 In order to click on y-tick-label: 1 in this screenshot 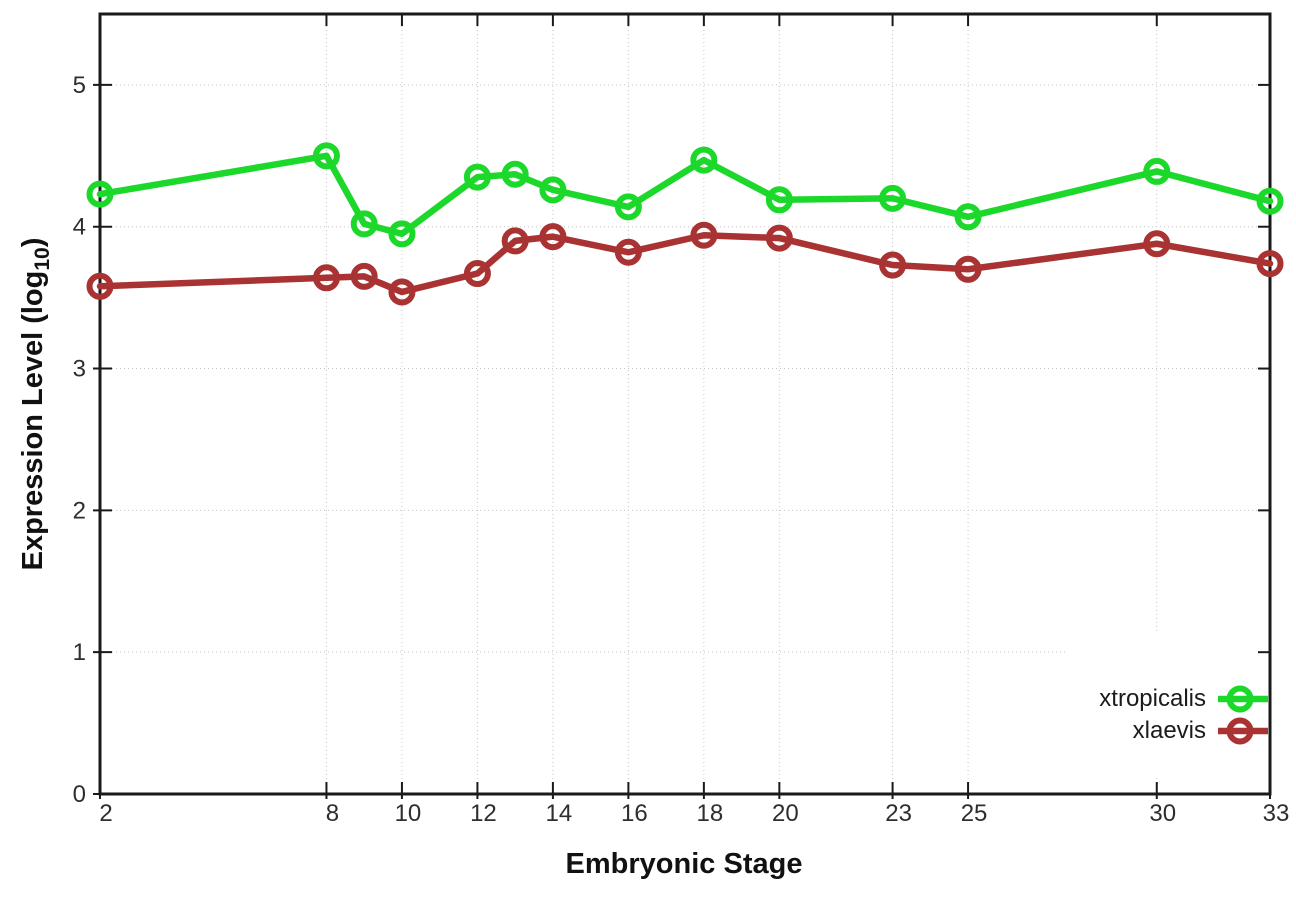, I will do `click(79, 652)`.